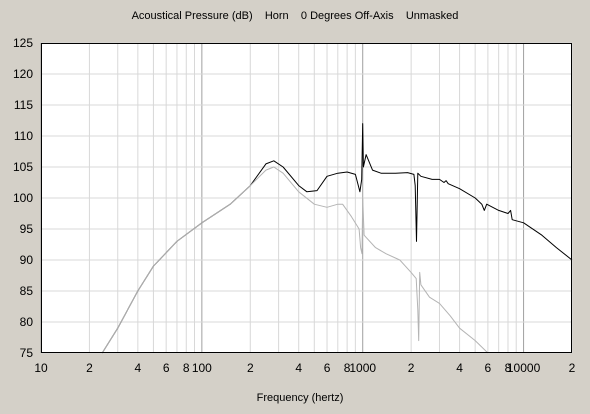 Image resolution: width=590 pixels, height=414 pixels. What do you see at coordinates (41, 368) in the screenshot?
I see `x-tick-label: 10` at bounding box center [41, 368].